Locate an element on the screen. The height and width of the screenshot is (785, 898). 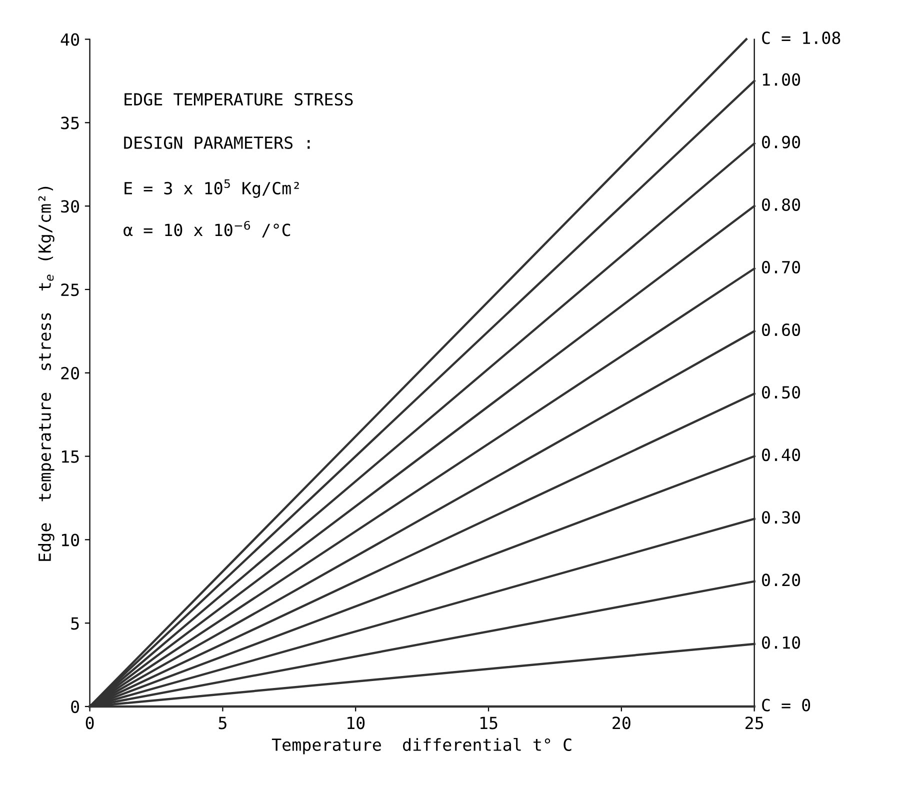
x-axis-title: Temperature differential t° C is located at coordinates (422, 746).